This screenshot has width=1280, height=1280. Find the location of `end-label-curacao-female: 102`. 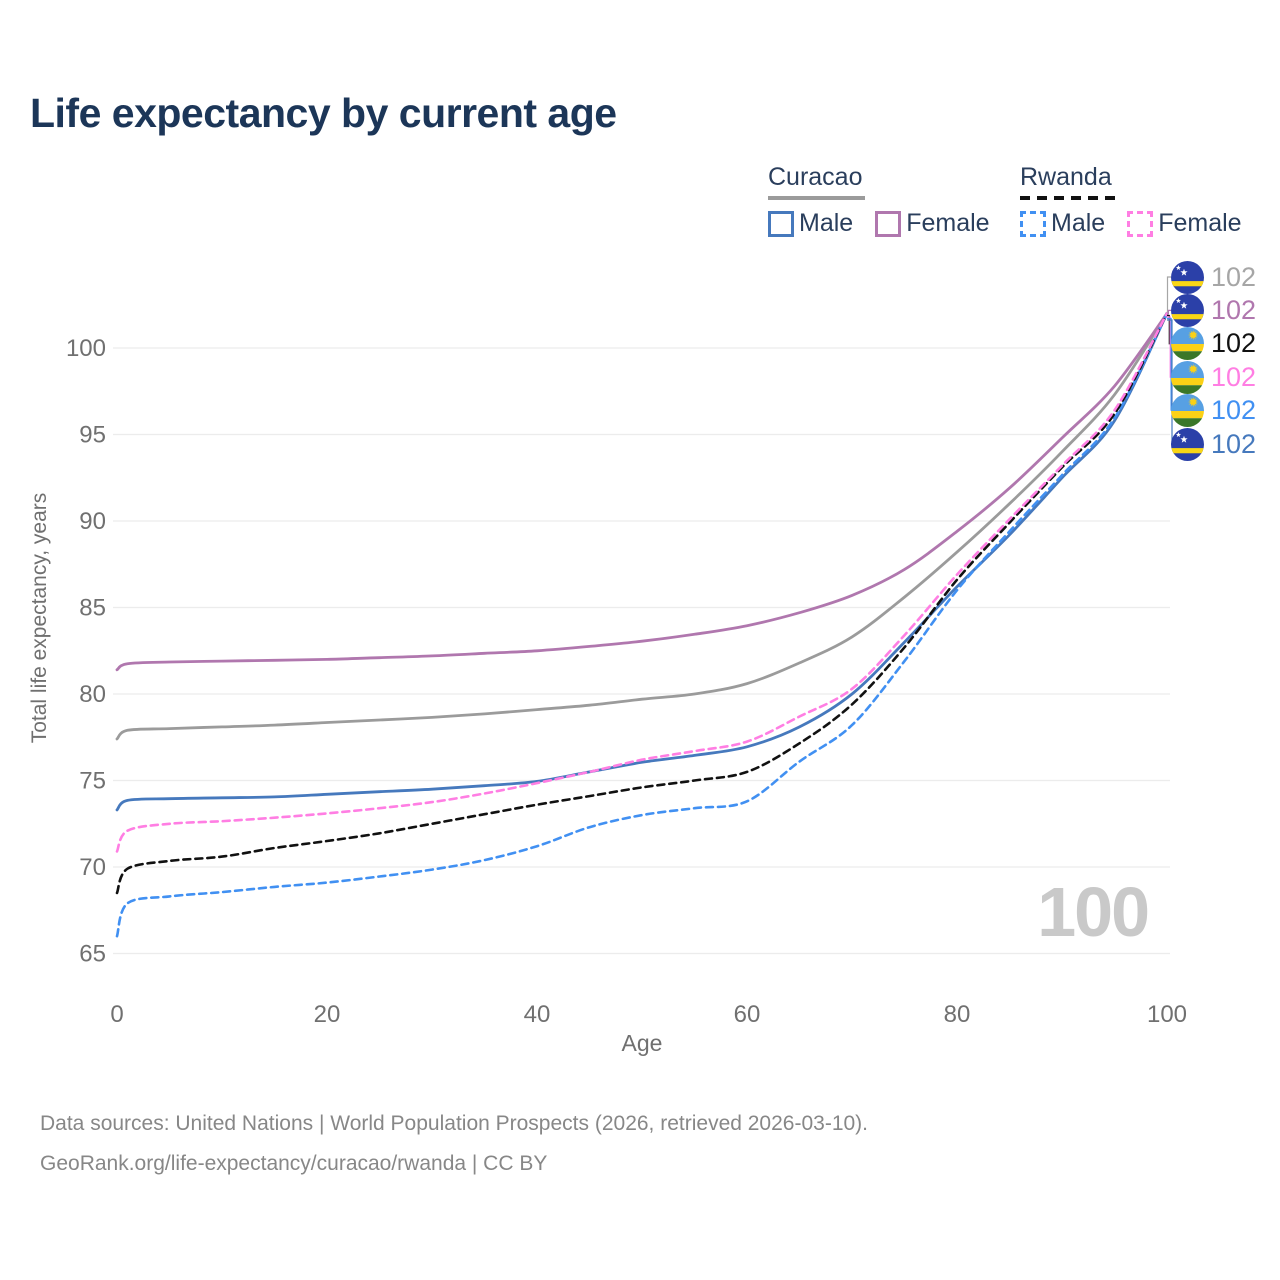

end-label-curacao-female: 102 is located at coordinates (1214, 310).